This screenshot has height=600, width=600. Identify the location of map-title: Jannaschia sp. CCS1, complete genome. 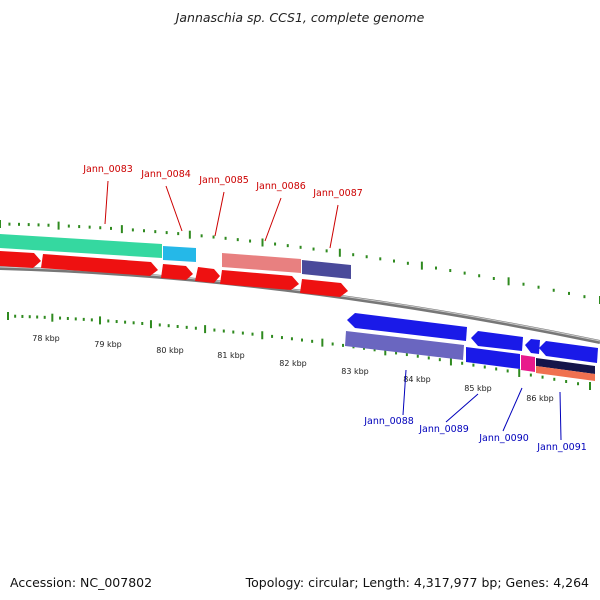
(300, 17).